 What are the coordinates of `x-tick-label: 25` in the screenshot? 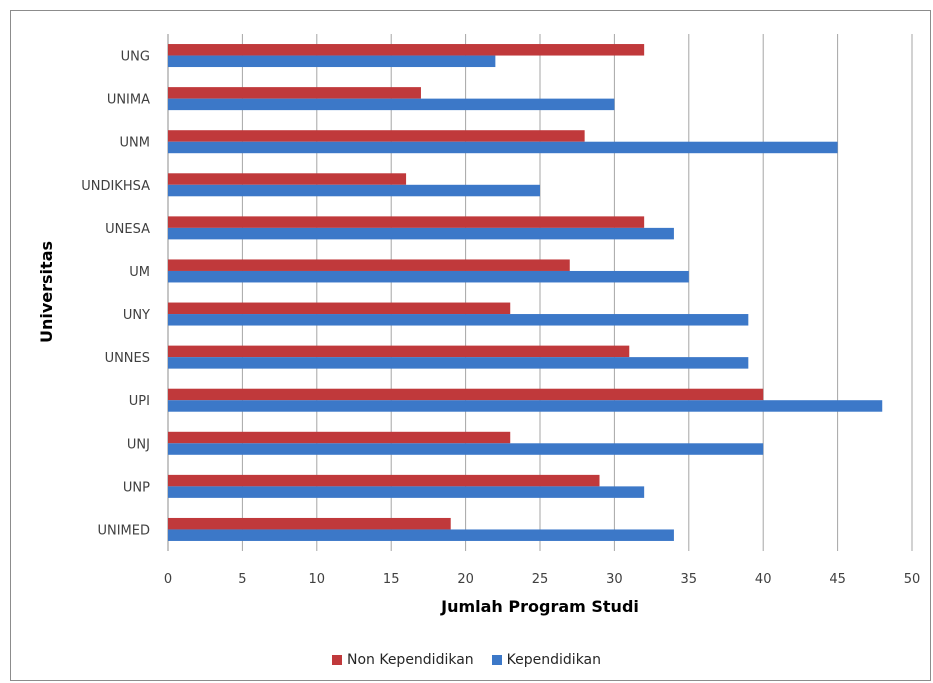 It's located at (540, 579).